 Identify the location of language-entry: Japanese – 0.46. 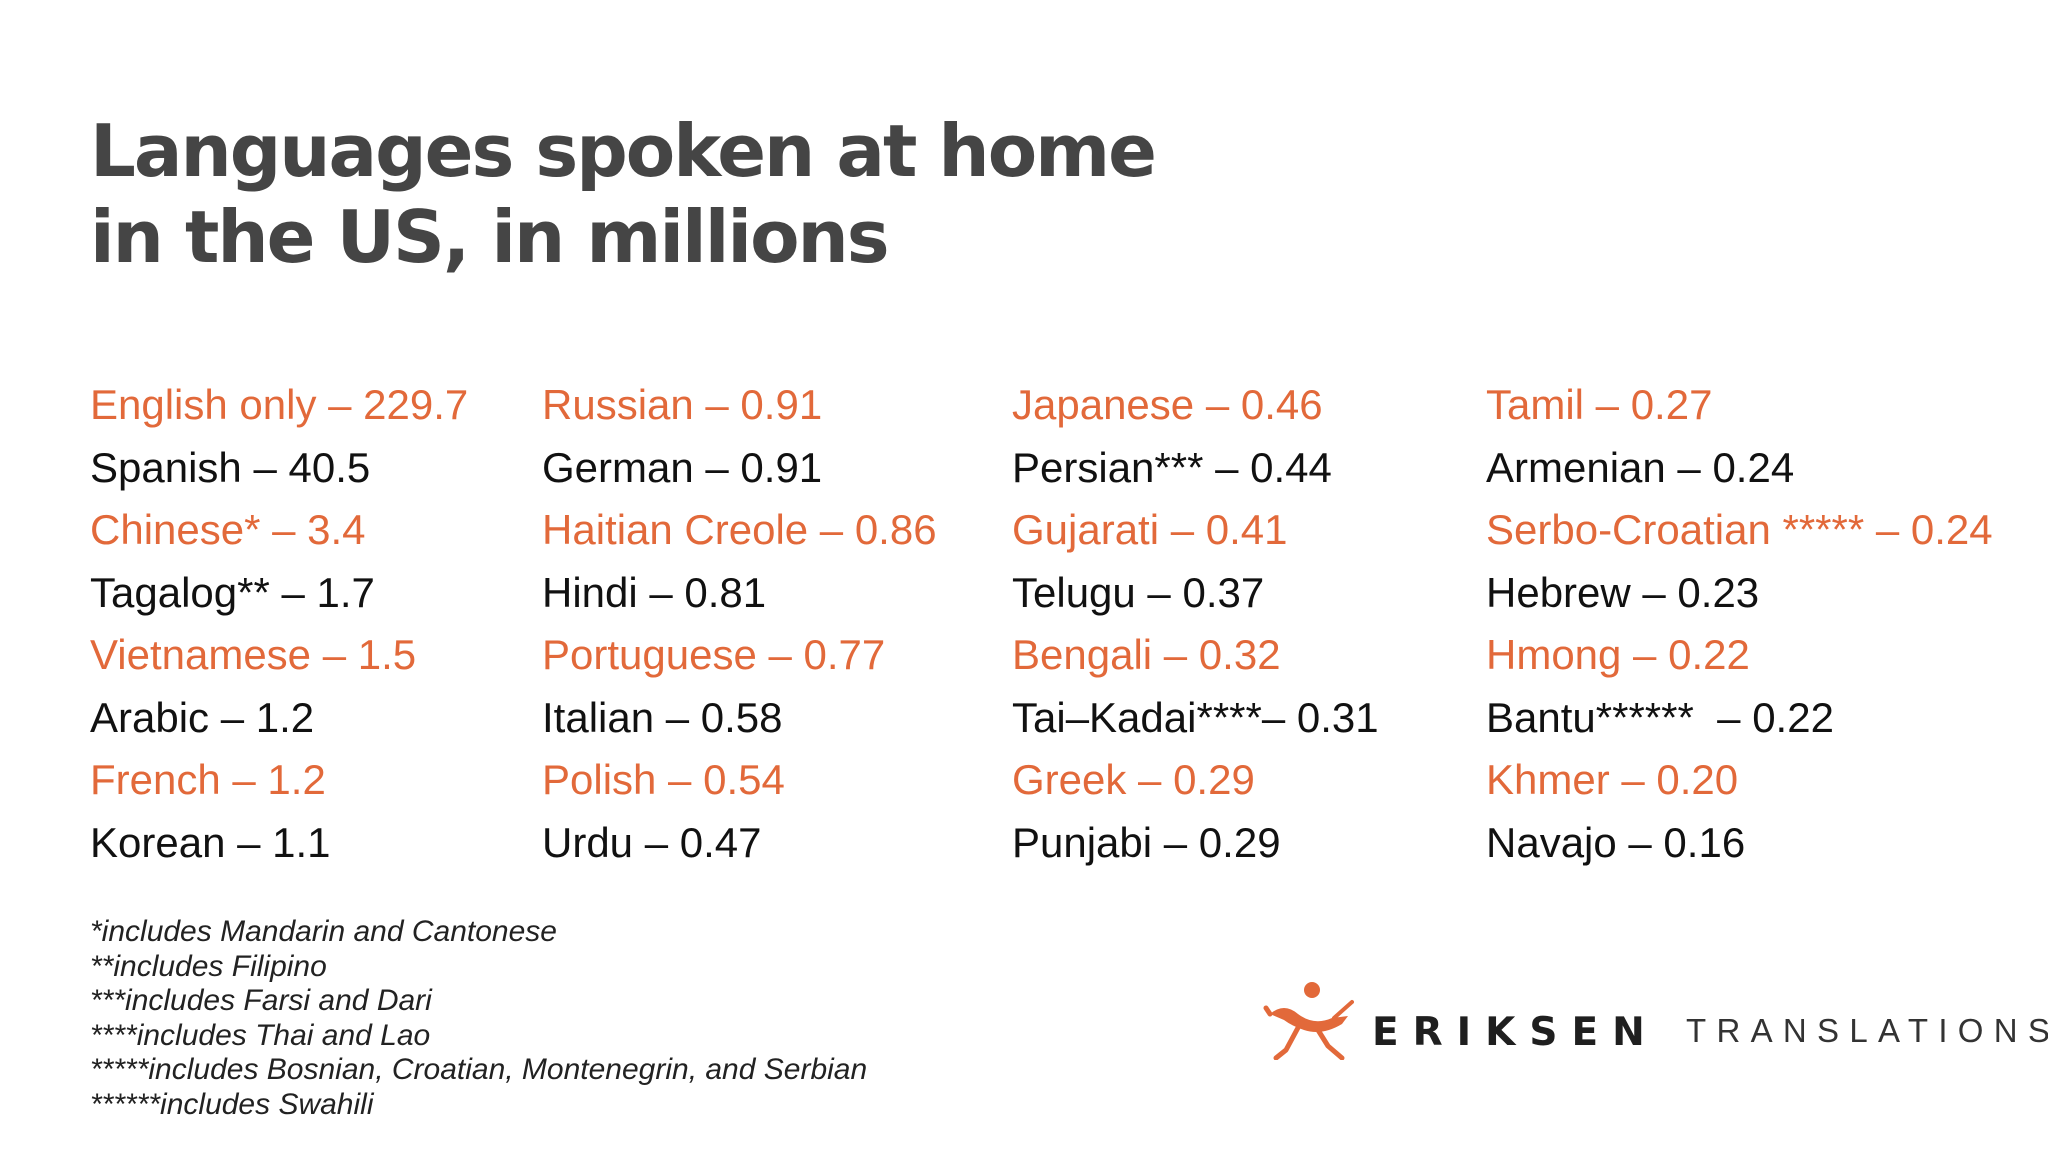
(1167, 404).